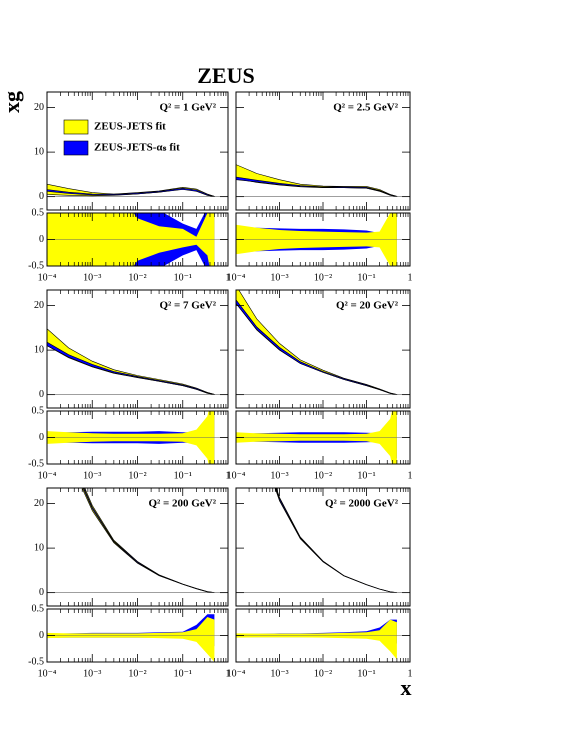  What do you see at coordinates (367, 306) in the screenshot?
I see `panel-label: Q² = 20 GeV²` at bounding box center [367, 306].